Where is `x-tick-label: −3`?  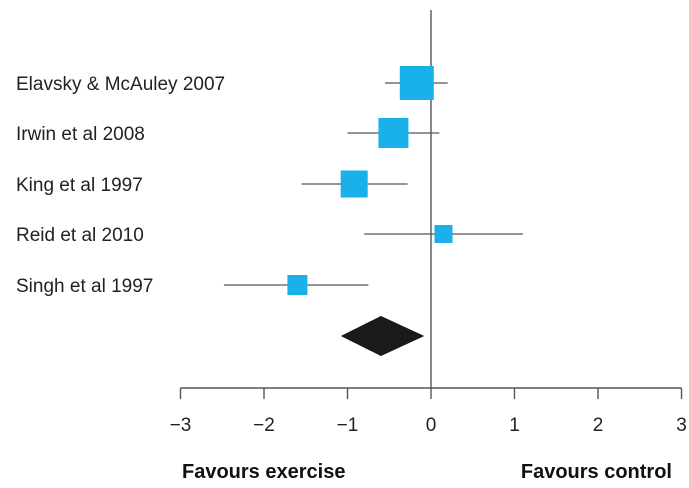 x-tick-label: −3 is located at coordinates (181, 425).